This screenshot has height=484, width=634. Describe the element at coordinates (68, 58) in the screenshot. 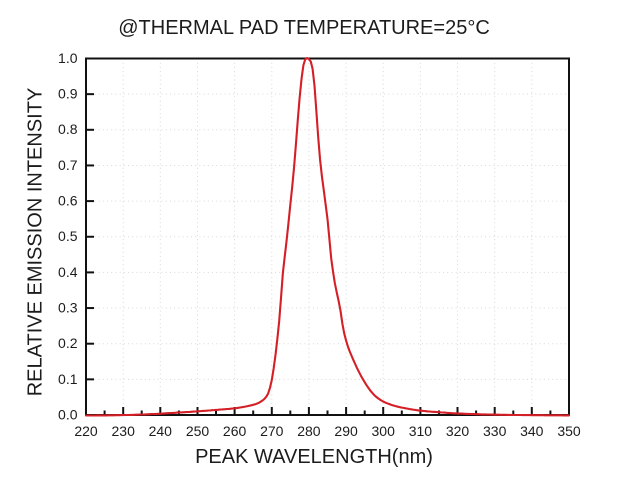

I see `svg-text: 1.0` at that location.